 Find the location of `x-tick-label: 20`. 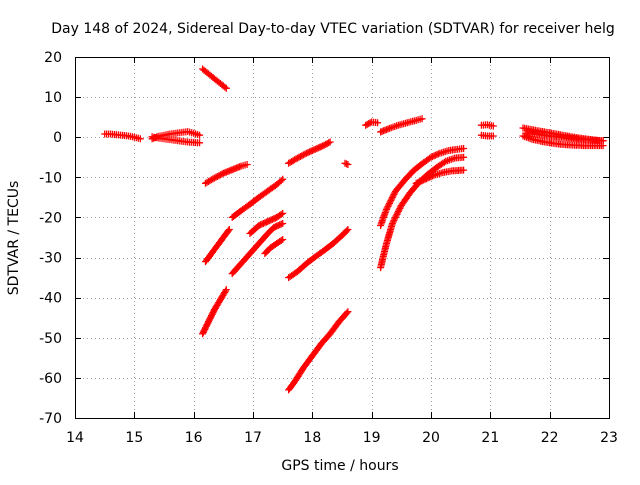

x-tick-label: 20 is located at coordinates (431, 438).